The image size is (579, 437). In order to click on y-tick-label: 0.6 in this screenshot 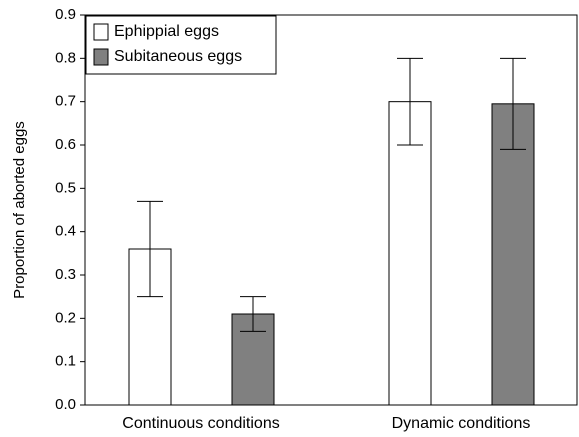, I will do `click(65, 144)`.